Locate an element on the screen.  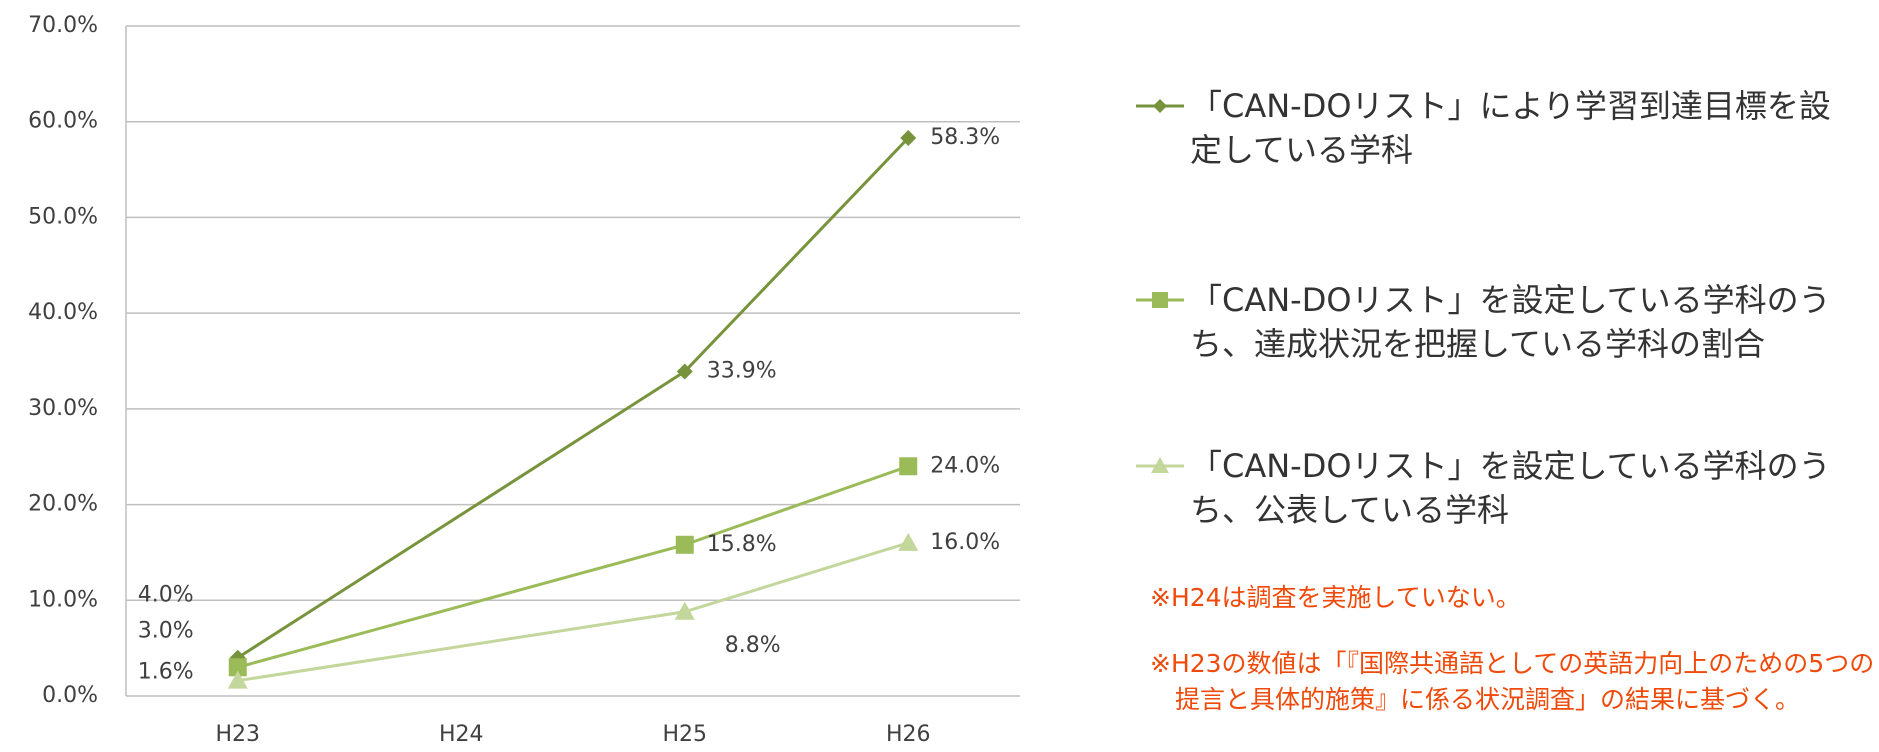
x-tick-label: H24 is located at coordinates (461, 734).